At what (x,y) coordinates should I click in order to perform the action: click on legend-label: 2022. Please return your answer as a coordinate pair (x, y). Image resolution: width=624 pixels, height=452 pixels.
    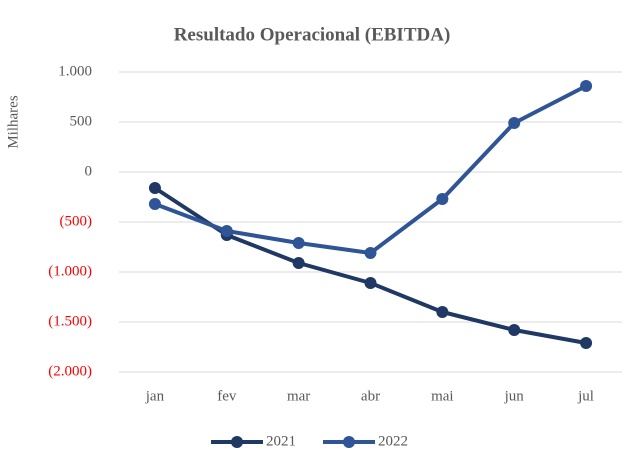
    Looking at the image, I should click on (393, 441).